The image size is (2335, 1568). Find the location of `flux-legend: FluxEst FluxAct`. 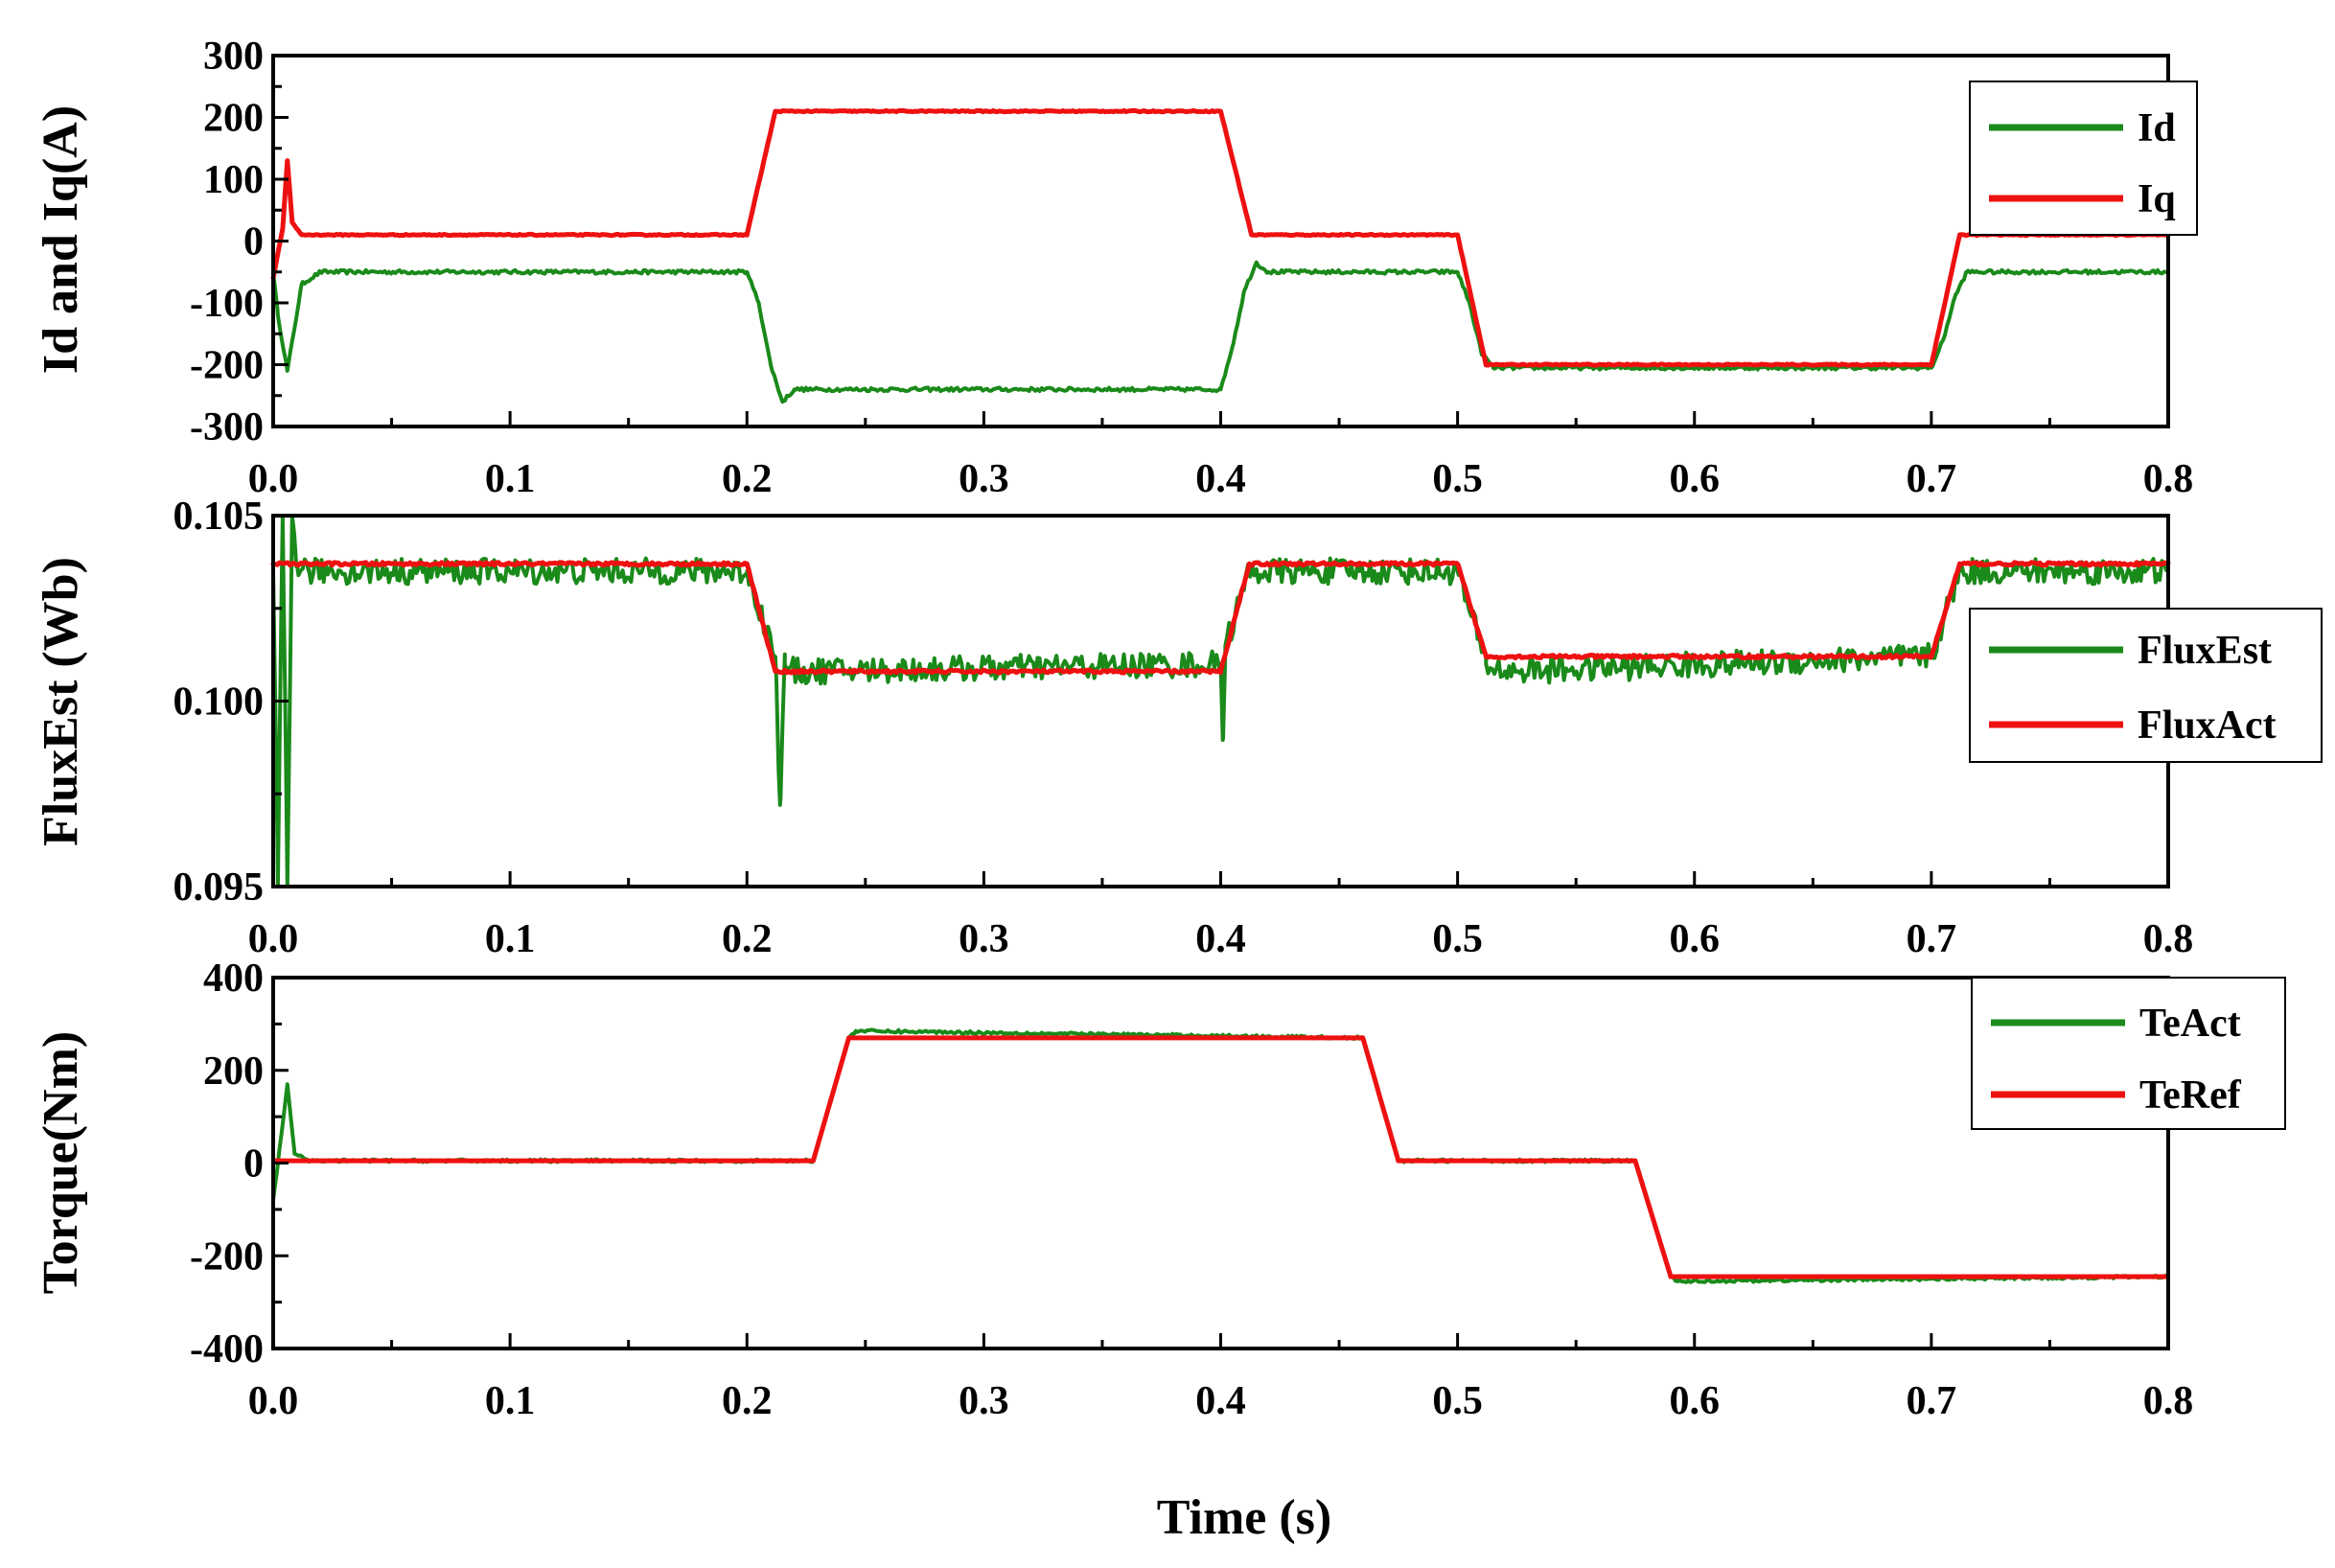

flux-legend: FluxEst FluxAct is located at coordinates (2146, 685).